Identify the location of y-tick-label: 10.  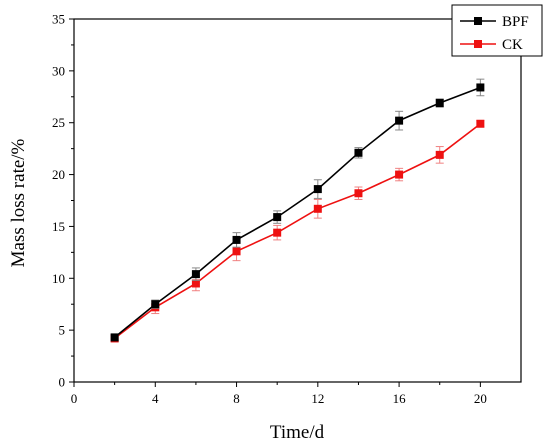
(58, 278).